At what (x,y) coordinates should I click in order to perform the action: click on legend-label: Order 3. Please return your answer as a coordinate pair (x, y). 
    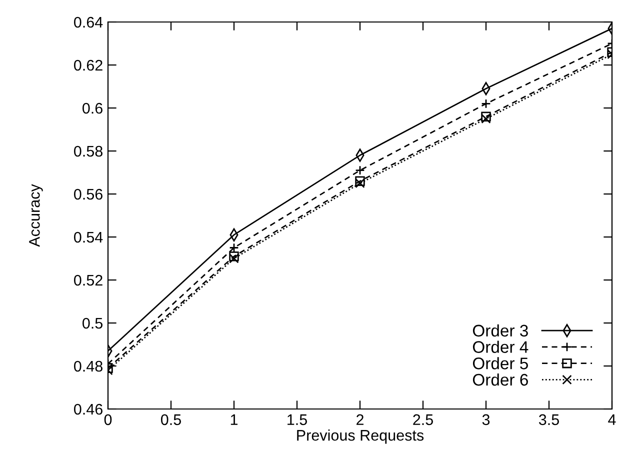
    Looking at the image, I should click on (500, 330).